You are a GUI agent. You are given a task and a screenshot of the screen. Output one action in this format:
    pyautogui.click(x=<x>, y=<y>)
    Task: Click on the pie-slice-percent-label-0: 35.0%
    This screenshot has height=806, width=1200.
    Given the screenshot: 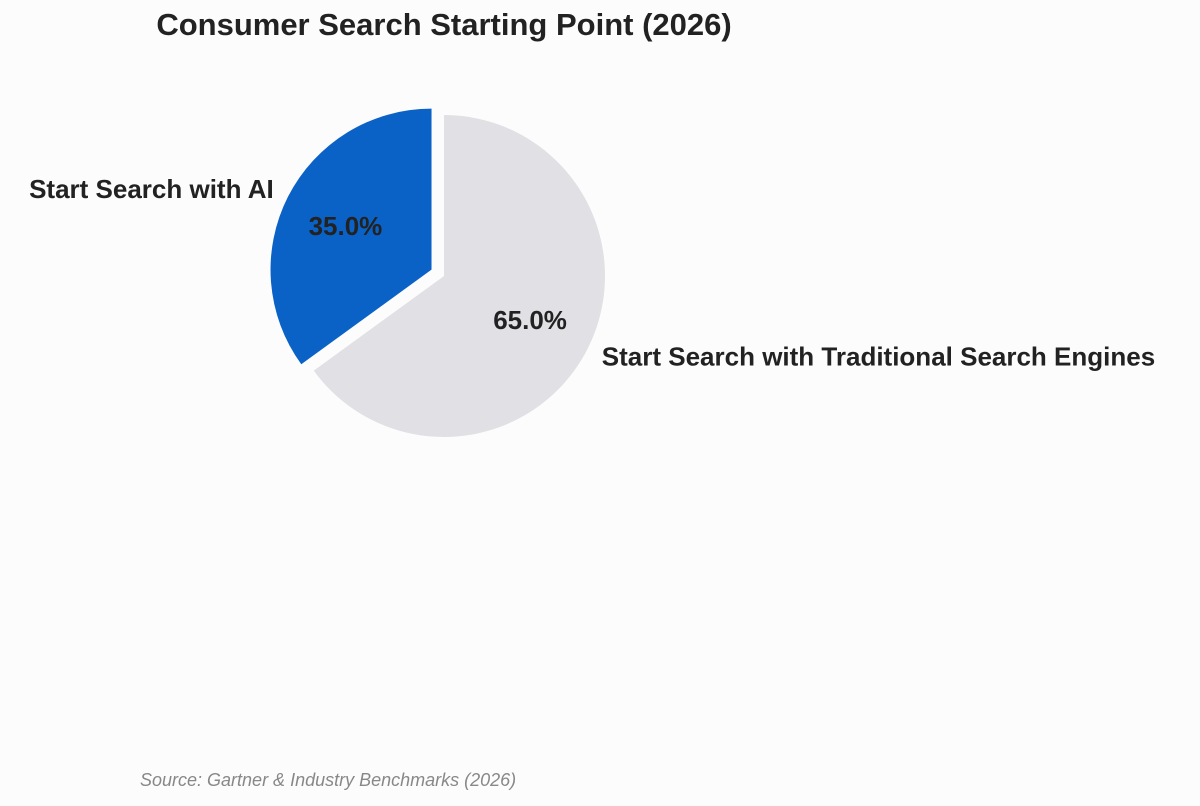 What is the action you would take?
    pyautogui.click(x=346, y=226)
    